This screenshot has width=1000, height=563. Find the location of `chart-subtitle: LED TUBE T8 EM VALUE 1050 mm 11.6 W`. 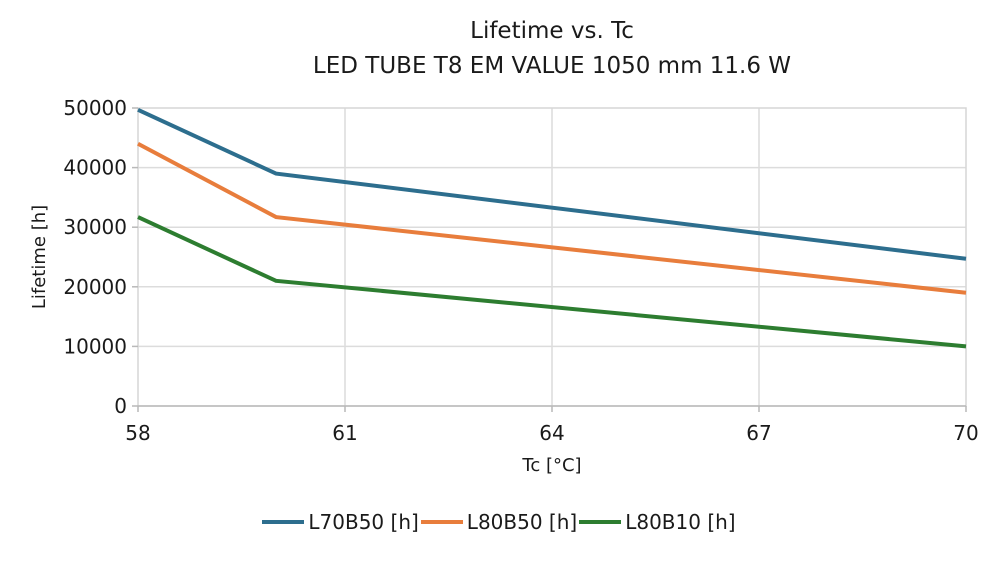

chart-subtitle: LED TUBE T8 EM VALUE 1050 mm 11.6 W is located at coordinates (552, 66).